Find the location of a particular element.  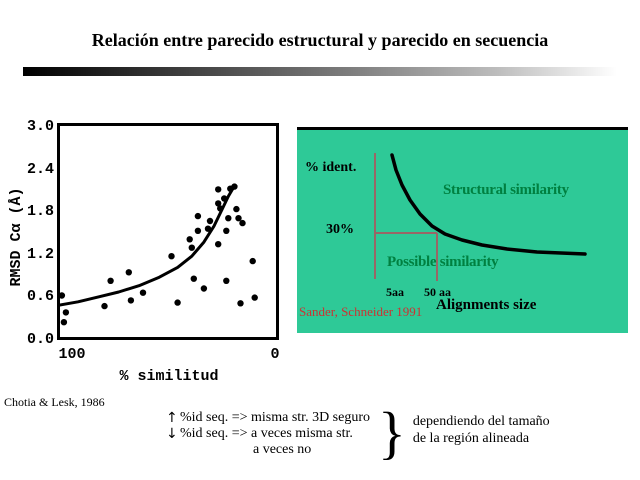

diagram-curve-svg is located at coordinates (480, 217).